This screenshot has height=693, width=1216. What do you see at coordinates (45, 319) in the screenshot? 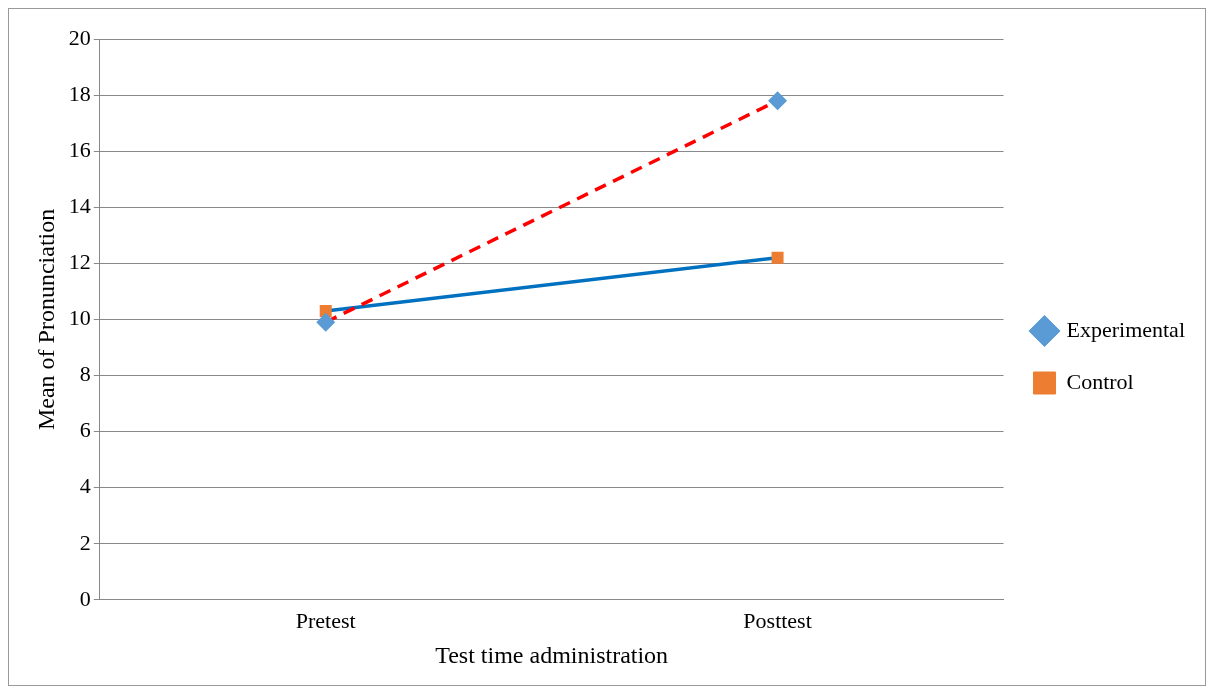
I see `y-axis-title: Mean of Pronunciation` at bounding box center [45, 319].